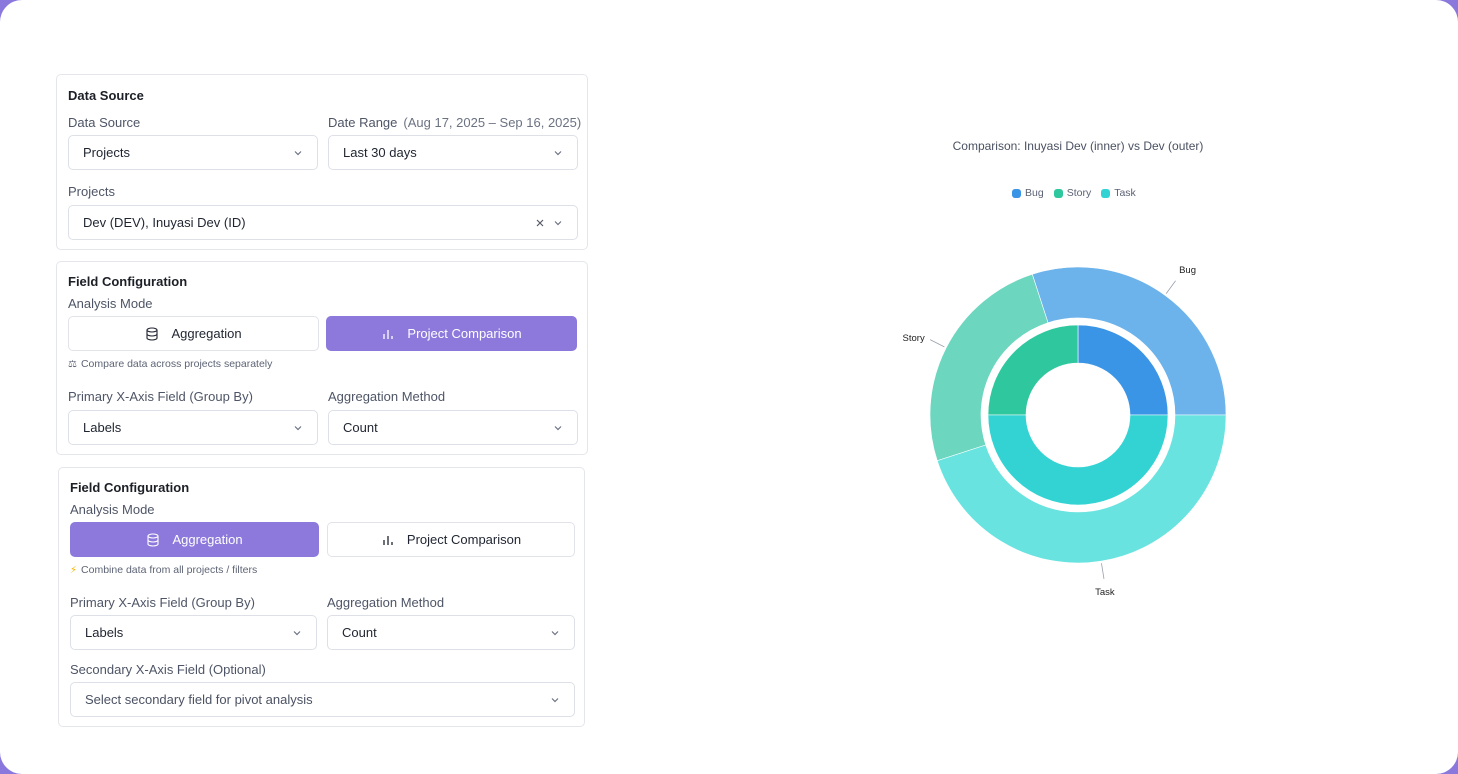  I want to click on lightning-icon: ⚡, so click(74, 570).